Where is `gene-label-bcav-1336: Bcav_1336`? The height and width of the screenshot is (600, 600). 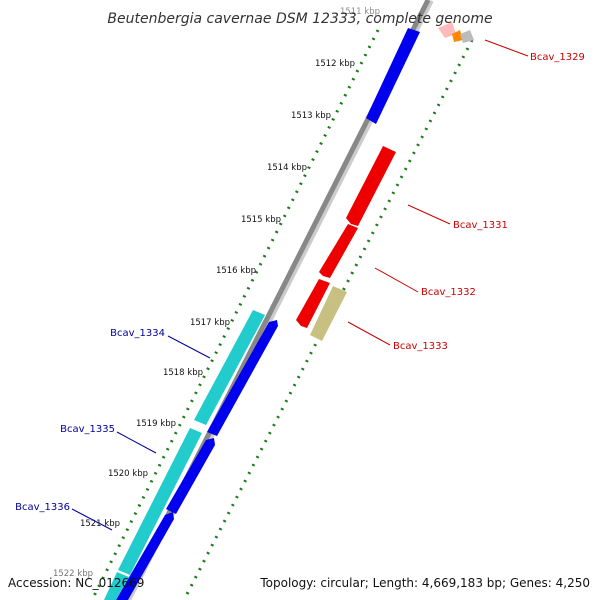 gene-label-bcav-1336: Bcav_1336 is located at coordinates (42, 507).